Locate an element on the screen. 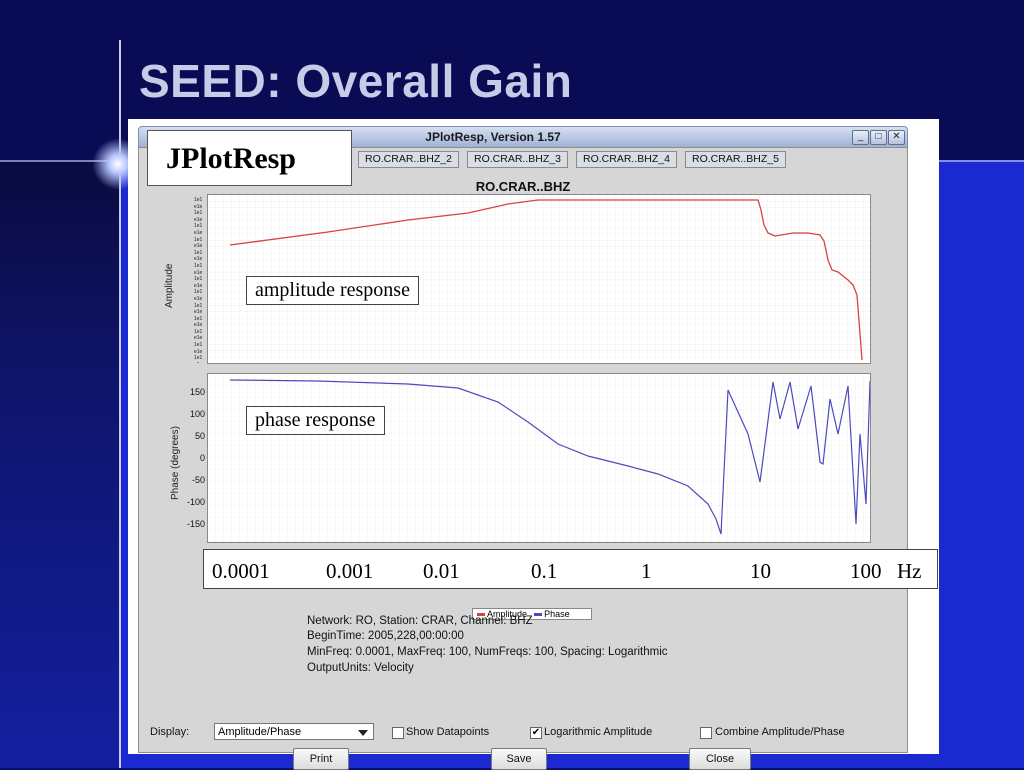  phase-plot is located at coordinates (539, 458).